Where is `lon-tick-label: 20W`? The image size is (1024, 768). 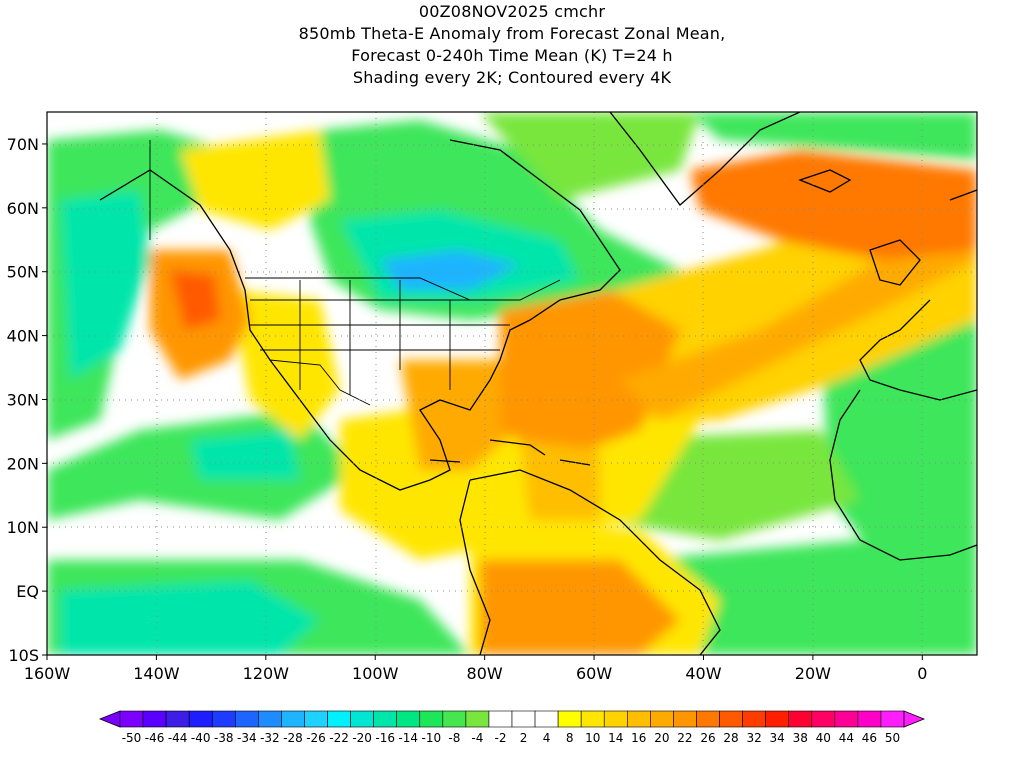
lon-tick-label: 20W is located at coordinates (813, 673).